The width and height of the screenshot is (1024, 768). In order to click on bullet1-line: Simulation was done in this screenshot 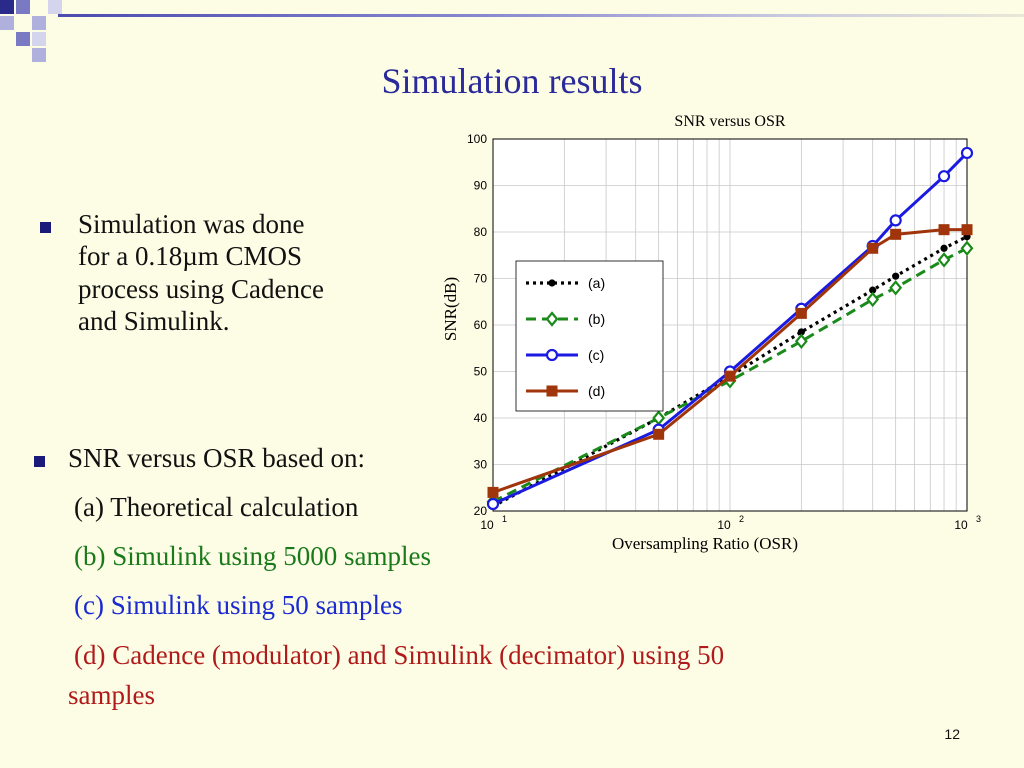, I will do `click(191, 224)`.